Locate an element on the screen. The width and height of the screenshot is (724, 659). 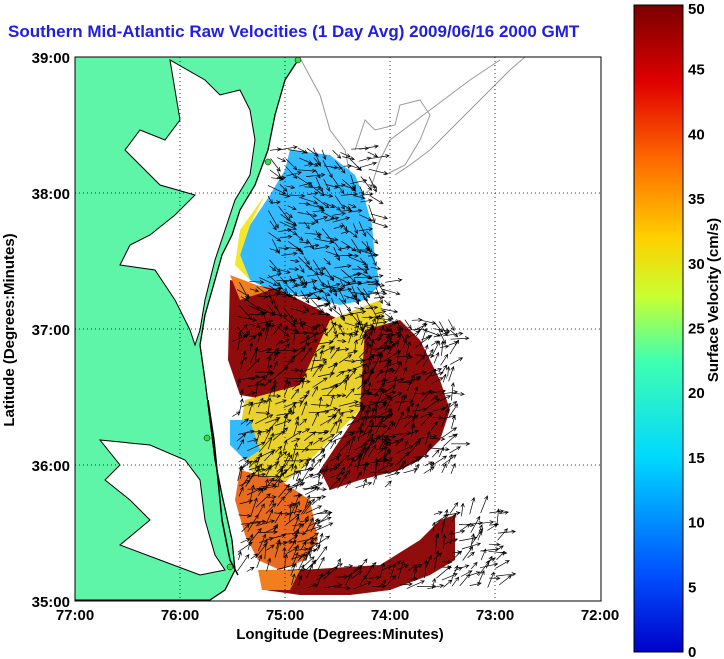
velocity-patch-band-edge is located at coordinates (279, 580).